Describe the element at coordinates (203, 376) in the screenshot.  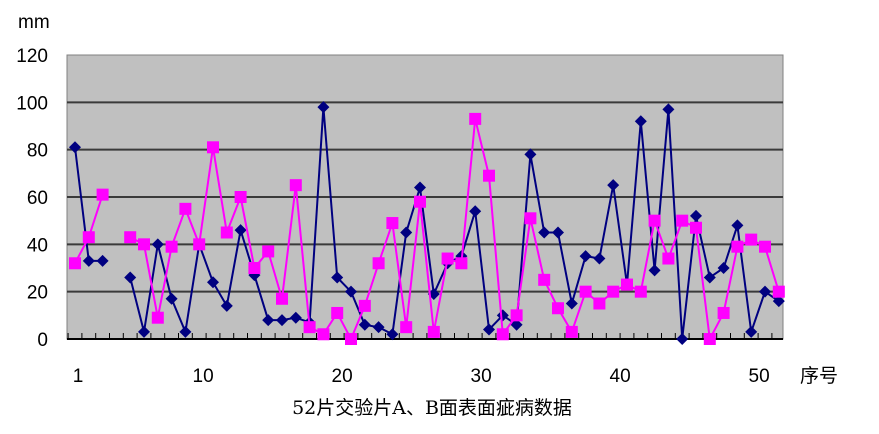
I see `x-tick-label: 10` at that location.